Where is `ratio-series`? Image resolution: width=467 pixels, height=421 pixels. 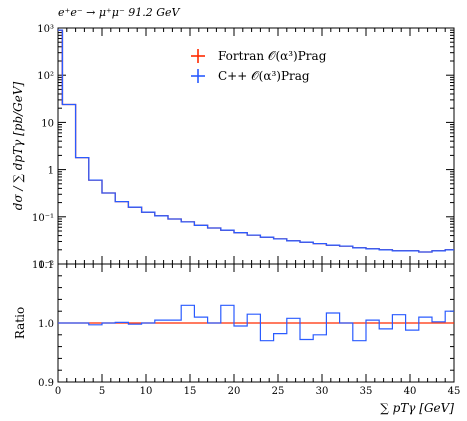 ratio-series is located at coordinates (256, 323).